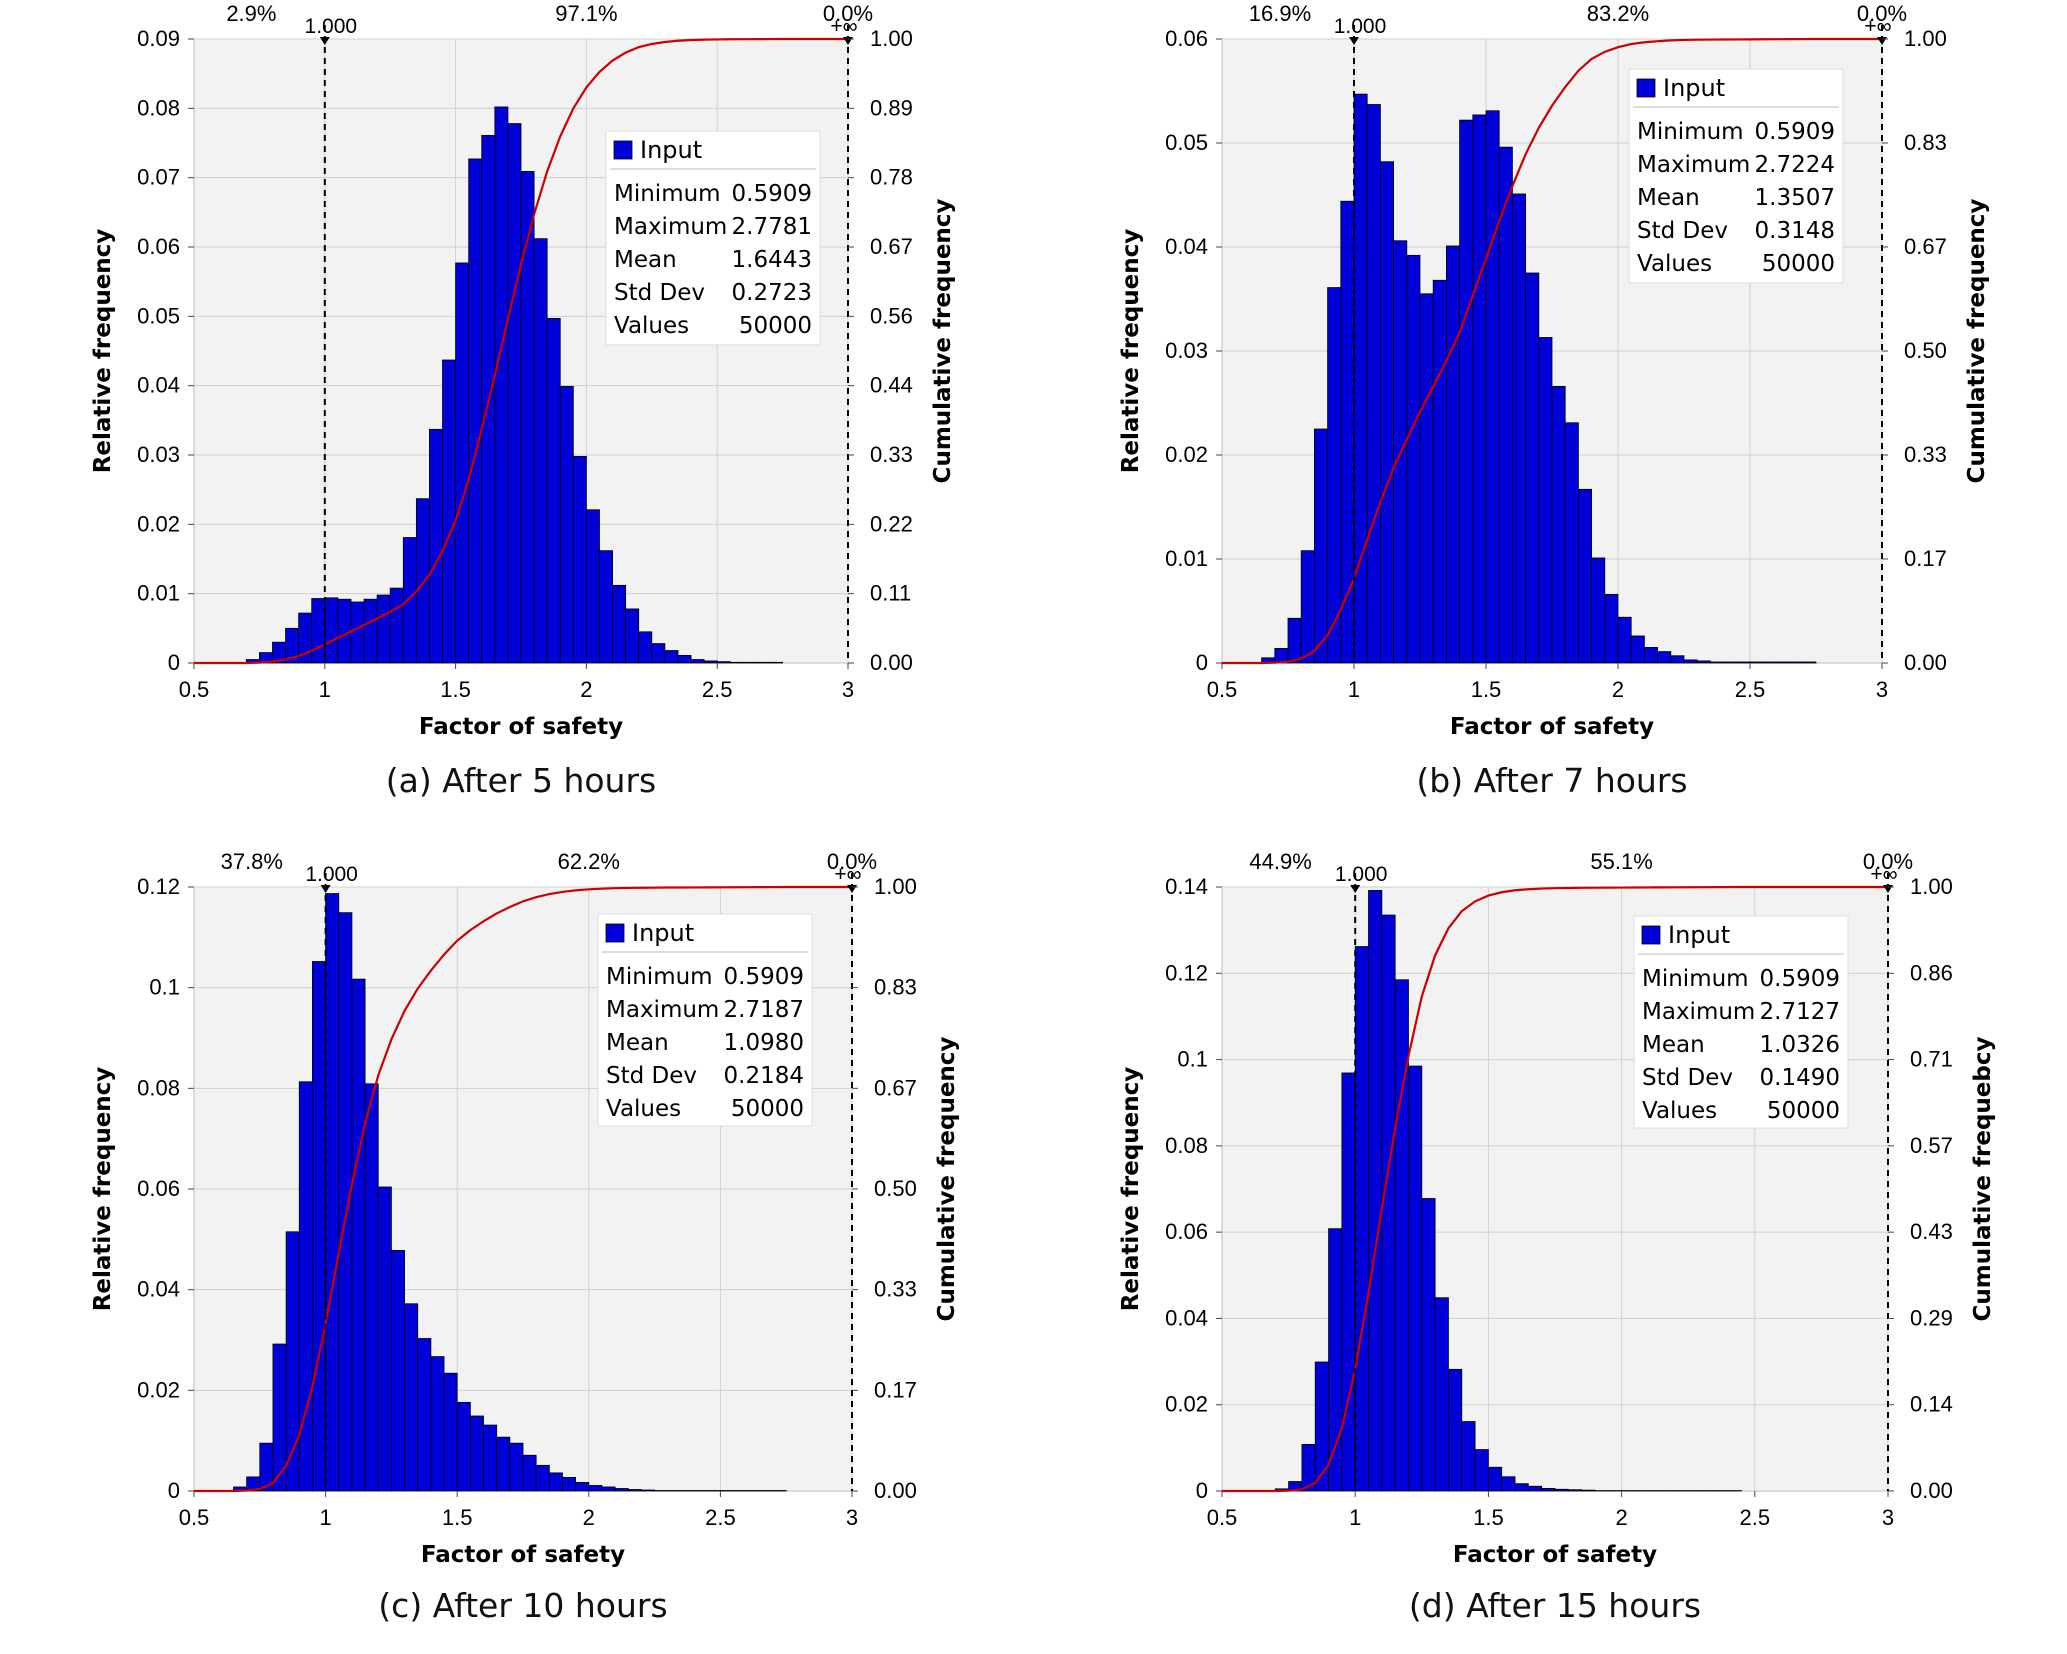 The height and width of the screenshot is (1654, 2067). What do you see at coordinates (891, 315) in the screenshot?
I see `y2-tick-label: 0.56` at bounding box center [891, 315].